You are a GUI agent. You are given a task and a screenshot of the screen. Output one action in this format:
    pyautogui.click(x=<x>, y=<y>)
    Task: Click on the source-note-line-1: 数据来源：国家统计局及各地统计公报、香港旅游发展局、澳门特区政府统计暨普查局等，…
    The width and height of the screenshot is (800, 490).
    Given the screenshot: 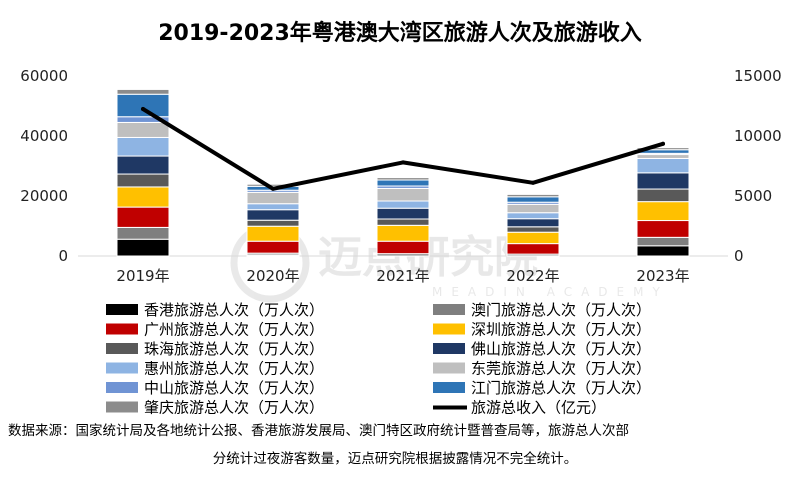 What is the action you would take?
    pyautogui.click(x=318, y=431)
    